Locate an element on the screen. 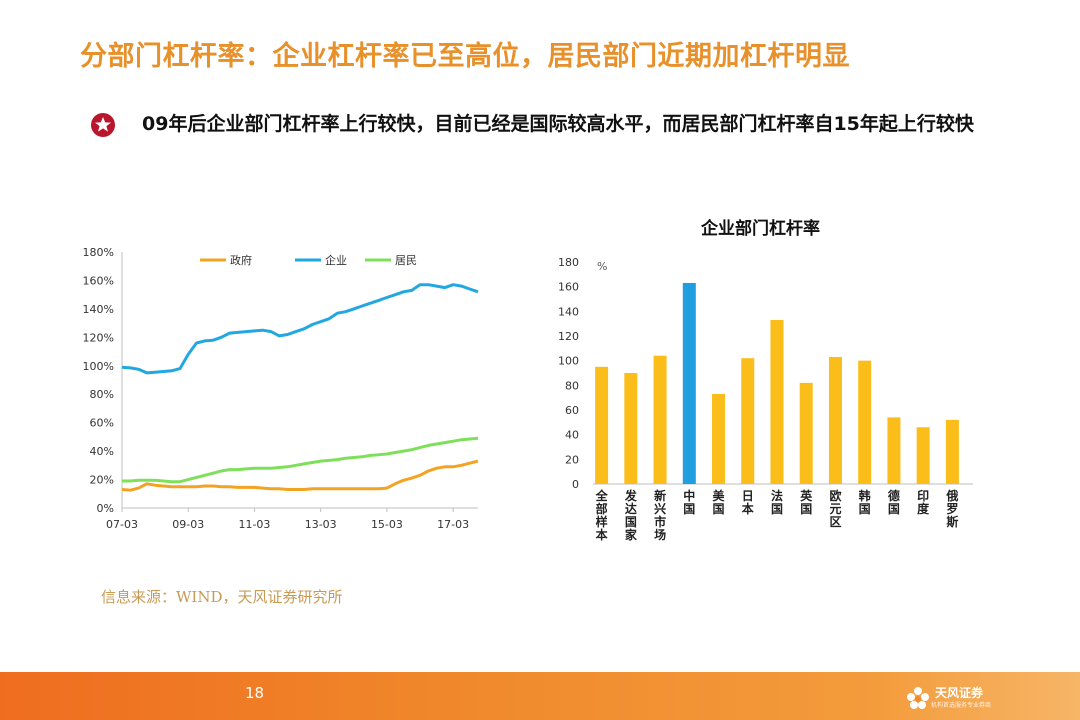  bullet-icon is located at coordinates (103, 125).